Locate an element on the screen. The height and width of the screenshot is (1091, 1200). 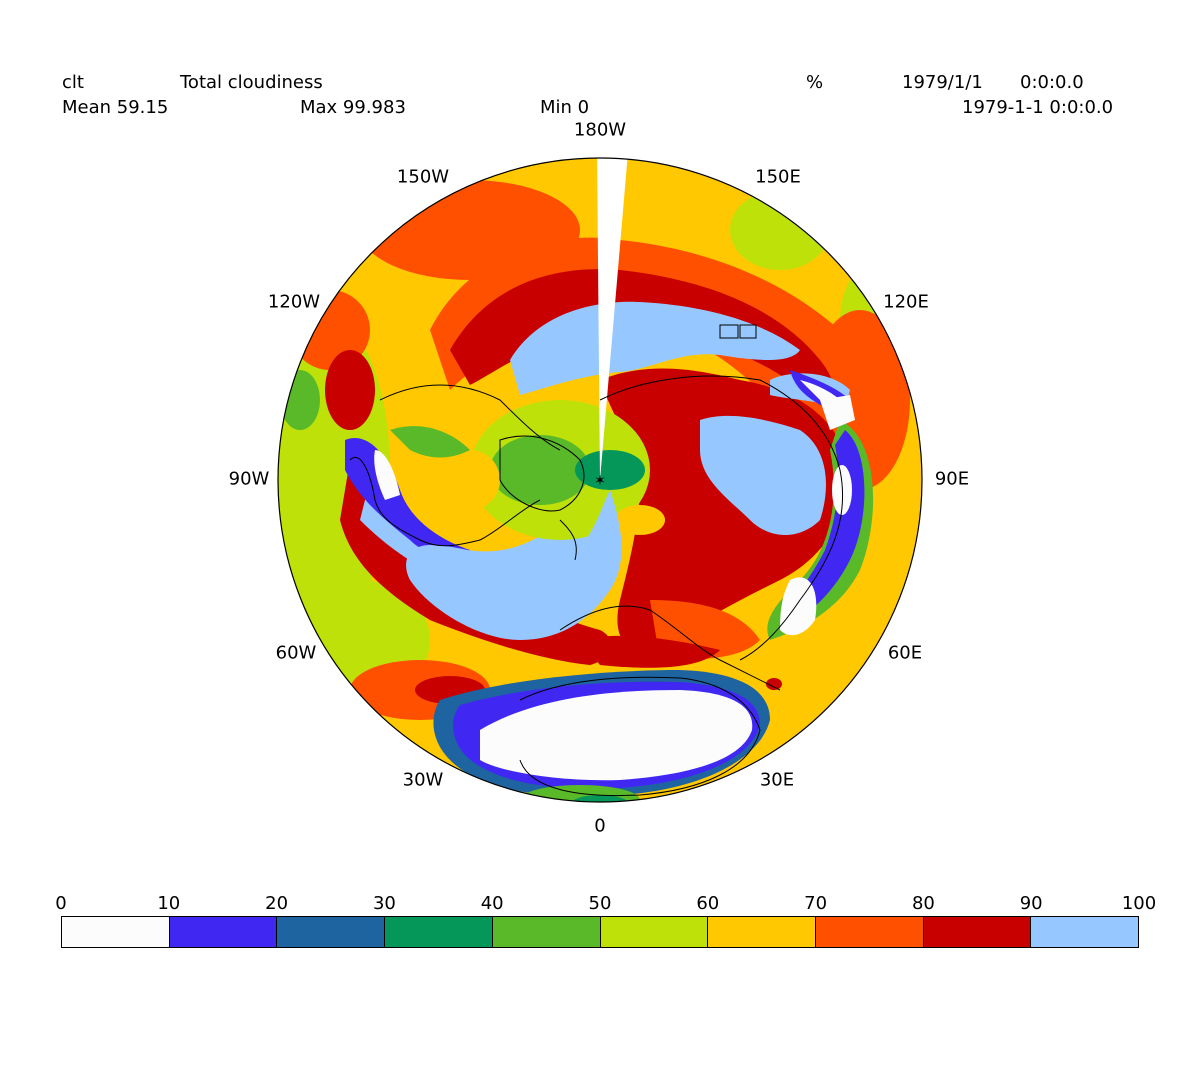
max-label: Max 99.983 is located at coordinates (353, 107).